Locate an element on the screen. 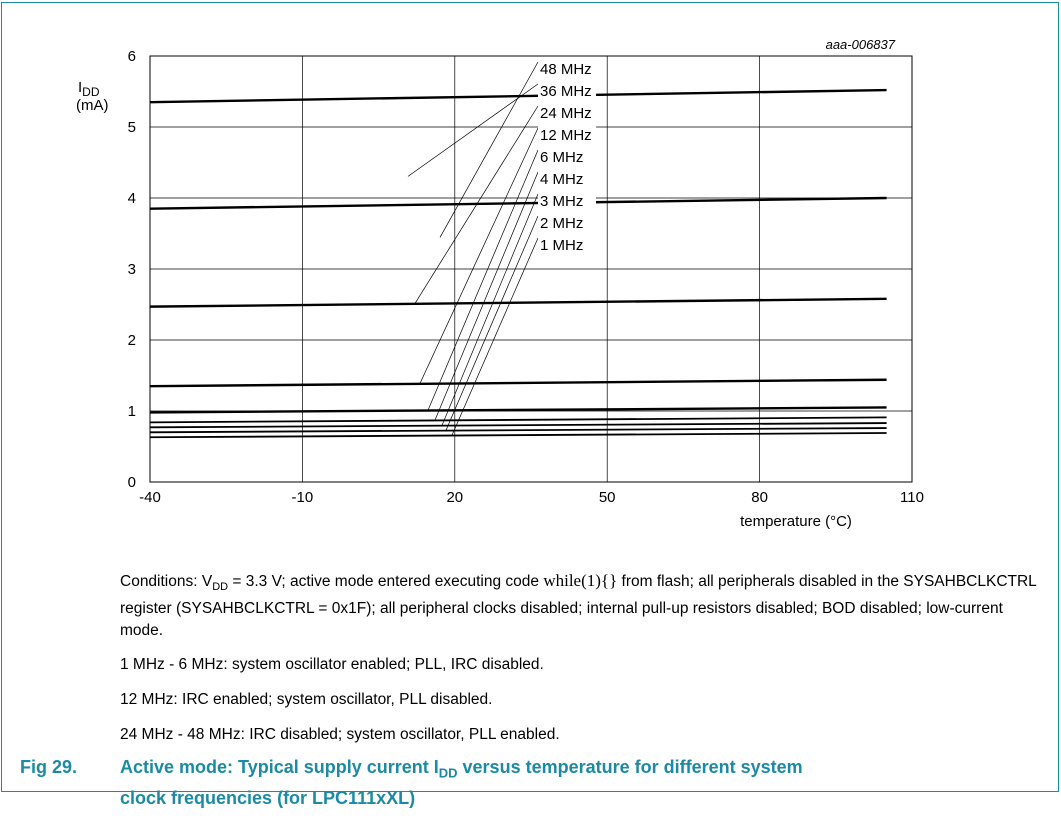 The height and width of the screenshot is (828, 1061). y-tick-label: 0 is located at coordinates (132, 482).